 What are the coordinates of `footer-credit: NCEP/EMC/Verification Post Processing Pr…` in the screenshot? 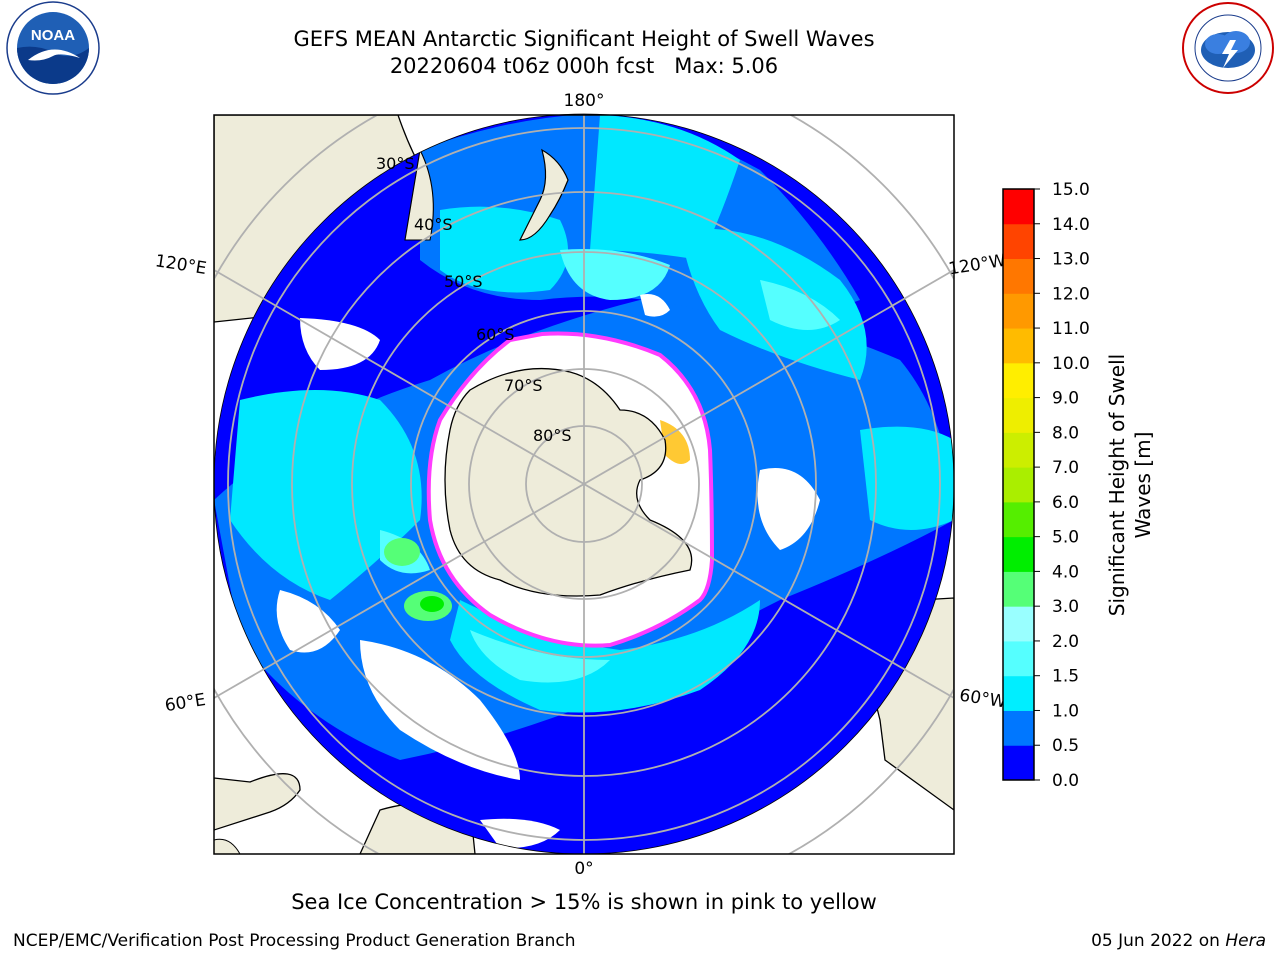 It's located at (294, 941).